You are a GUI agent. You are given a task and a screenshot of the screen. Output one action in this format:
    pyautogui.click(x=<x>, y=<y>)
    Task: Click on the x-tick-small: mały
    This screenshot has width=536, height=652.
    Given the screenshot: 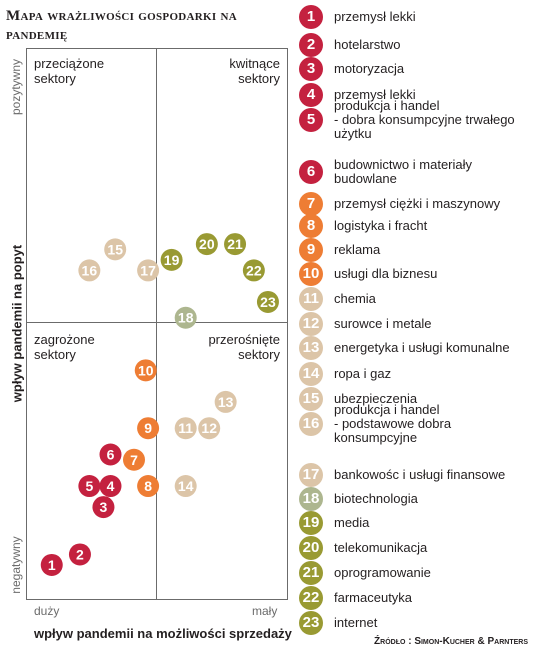 What is the action you would take?
    pyautogui.click(x=265, y=611)
    